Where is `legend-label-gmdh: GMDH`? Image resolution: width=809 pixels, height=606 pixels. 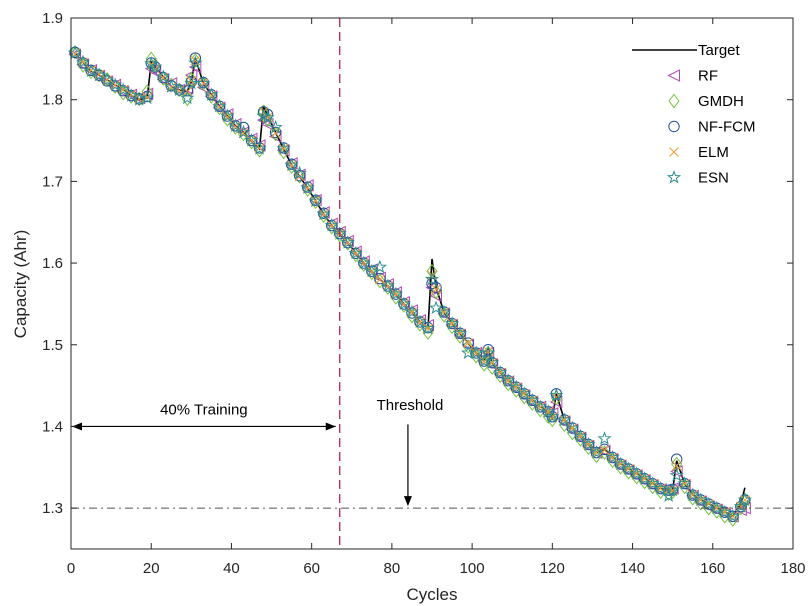 legend-label-gmdh: GMDH is located at coordinates (721, 101).